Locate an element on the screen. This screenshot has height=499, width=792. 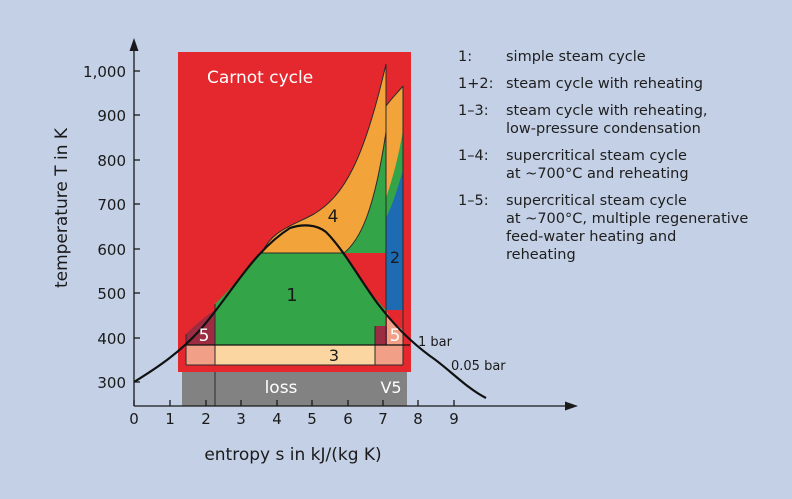
loss-bar is located at coordinates (278, 389).